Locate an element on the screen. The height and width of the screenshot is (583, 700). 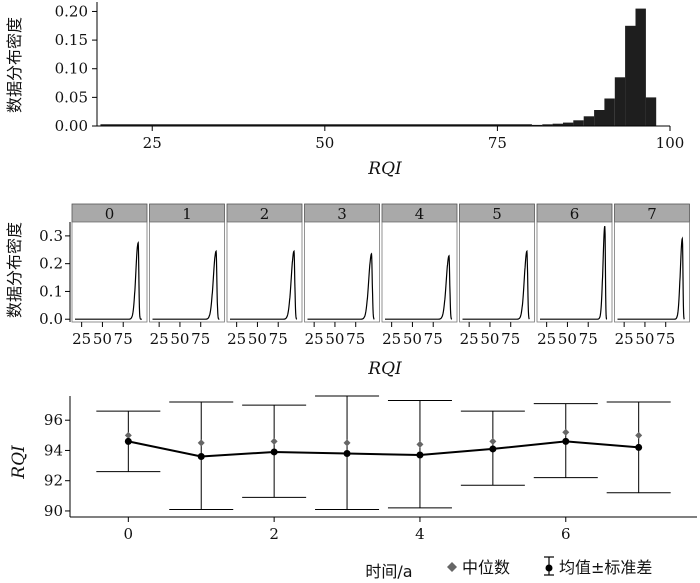
errorbar-ytick-label: 92 is located at coordinates (53, 481).